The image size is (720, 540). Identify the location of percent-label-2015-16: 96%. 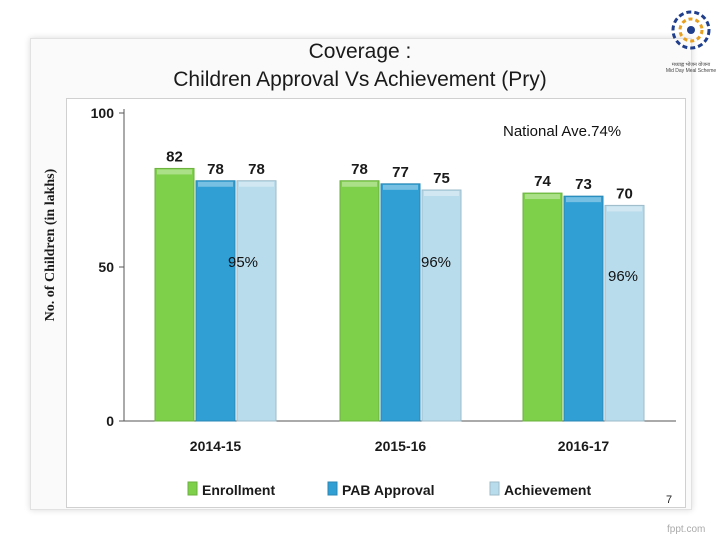
(436, 262).